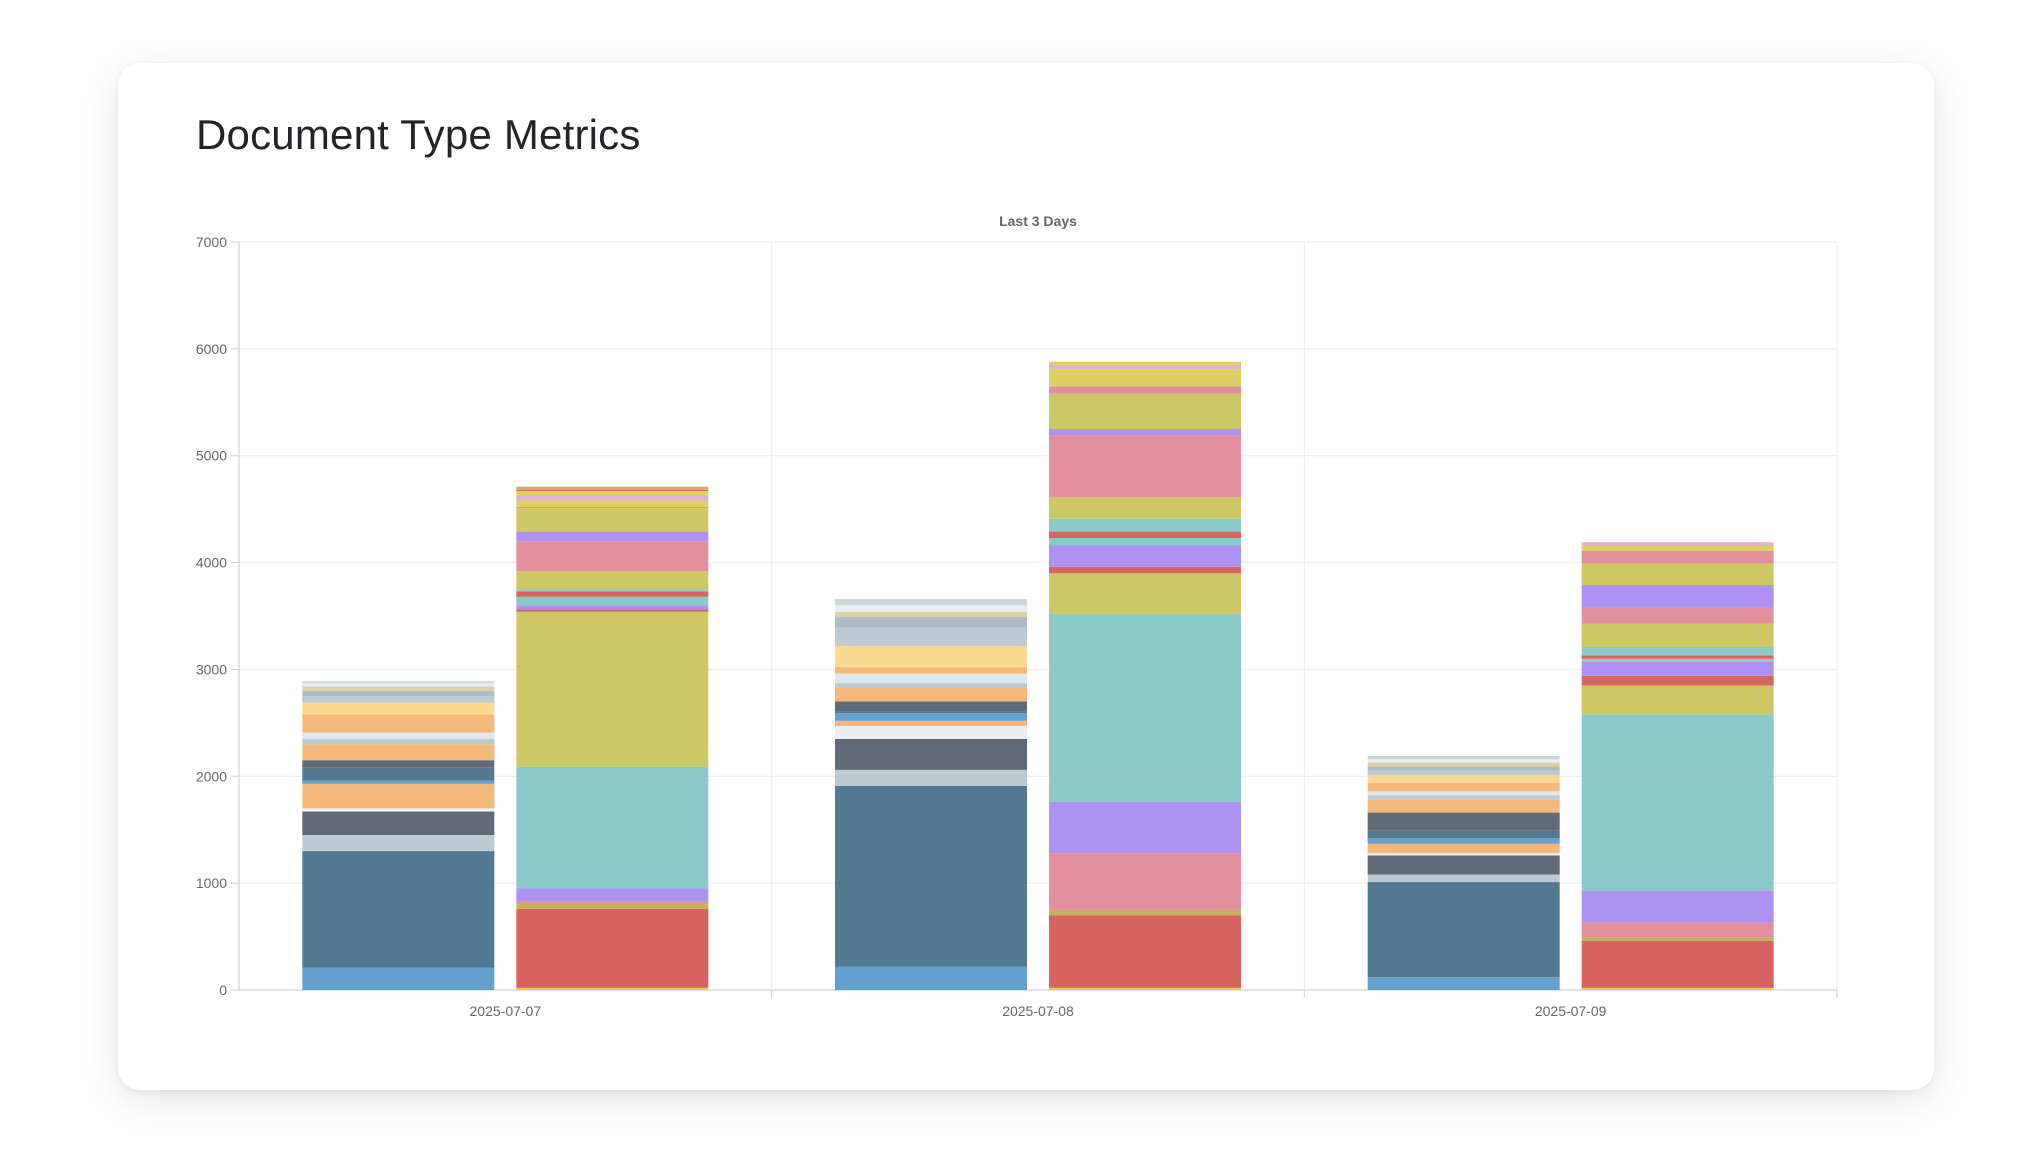  I want to click on x-tick-label: 2025-07-07, so click(506, 1011).